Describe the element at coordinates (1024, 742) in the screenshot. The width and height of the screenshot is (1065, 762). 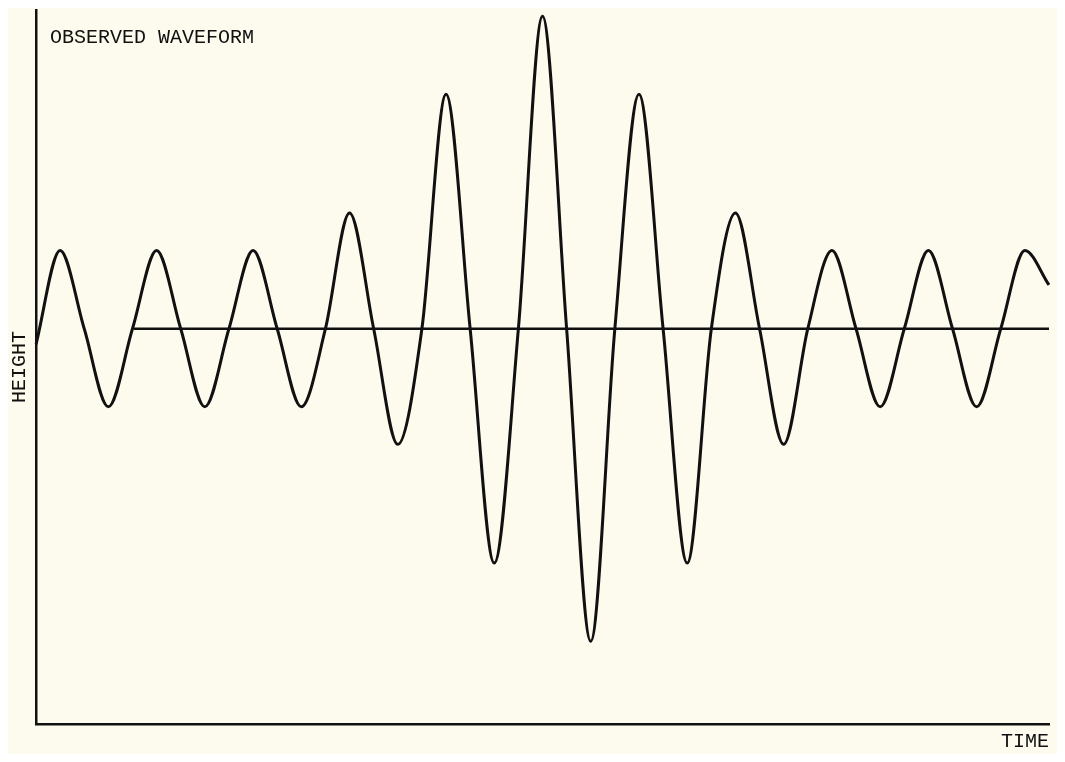
I see `x-axis-title: TIME` at that location.